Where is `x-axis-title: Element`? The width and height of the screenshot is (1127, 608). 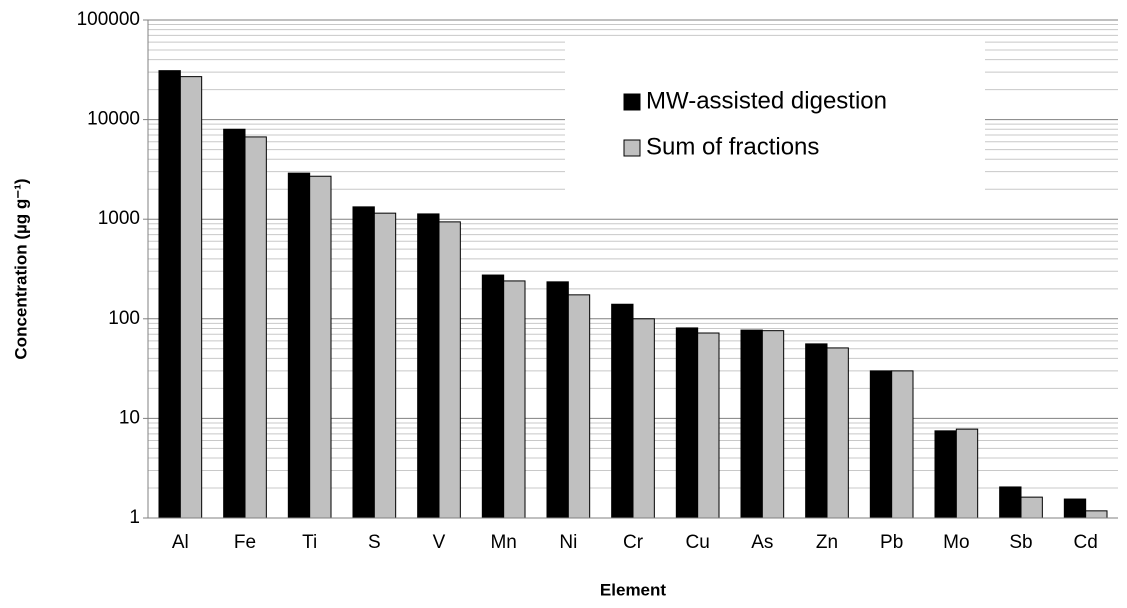 x-axis-title: Element is located at coordinates (633, 589).